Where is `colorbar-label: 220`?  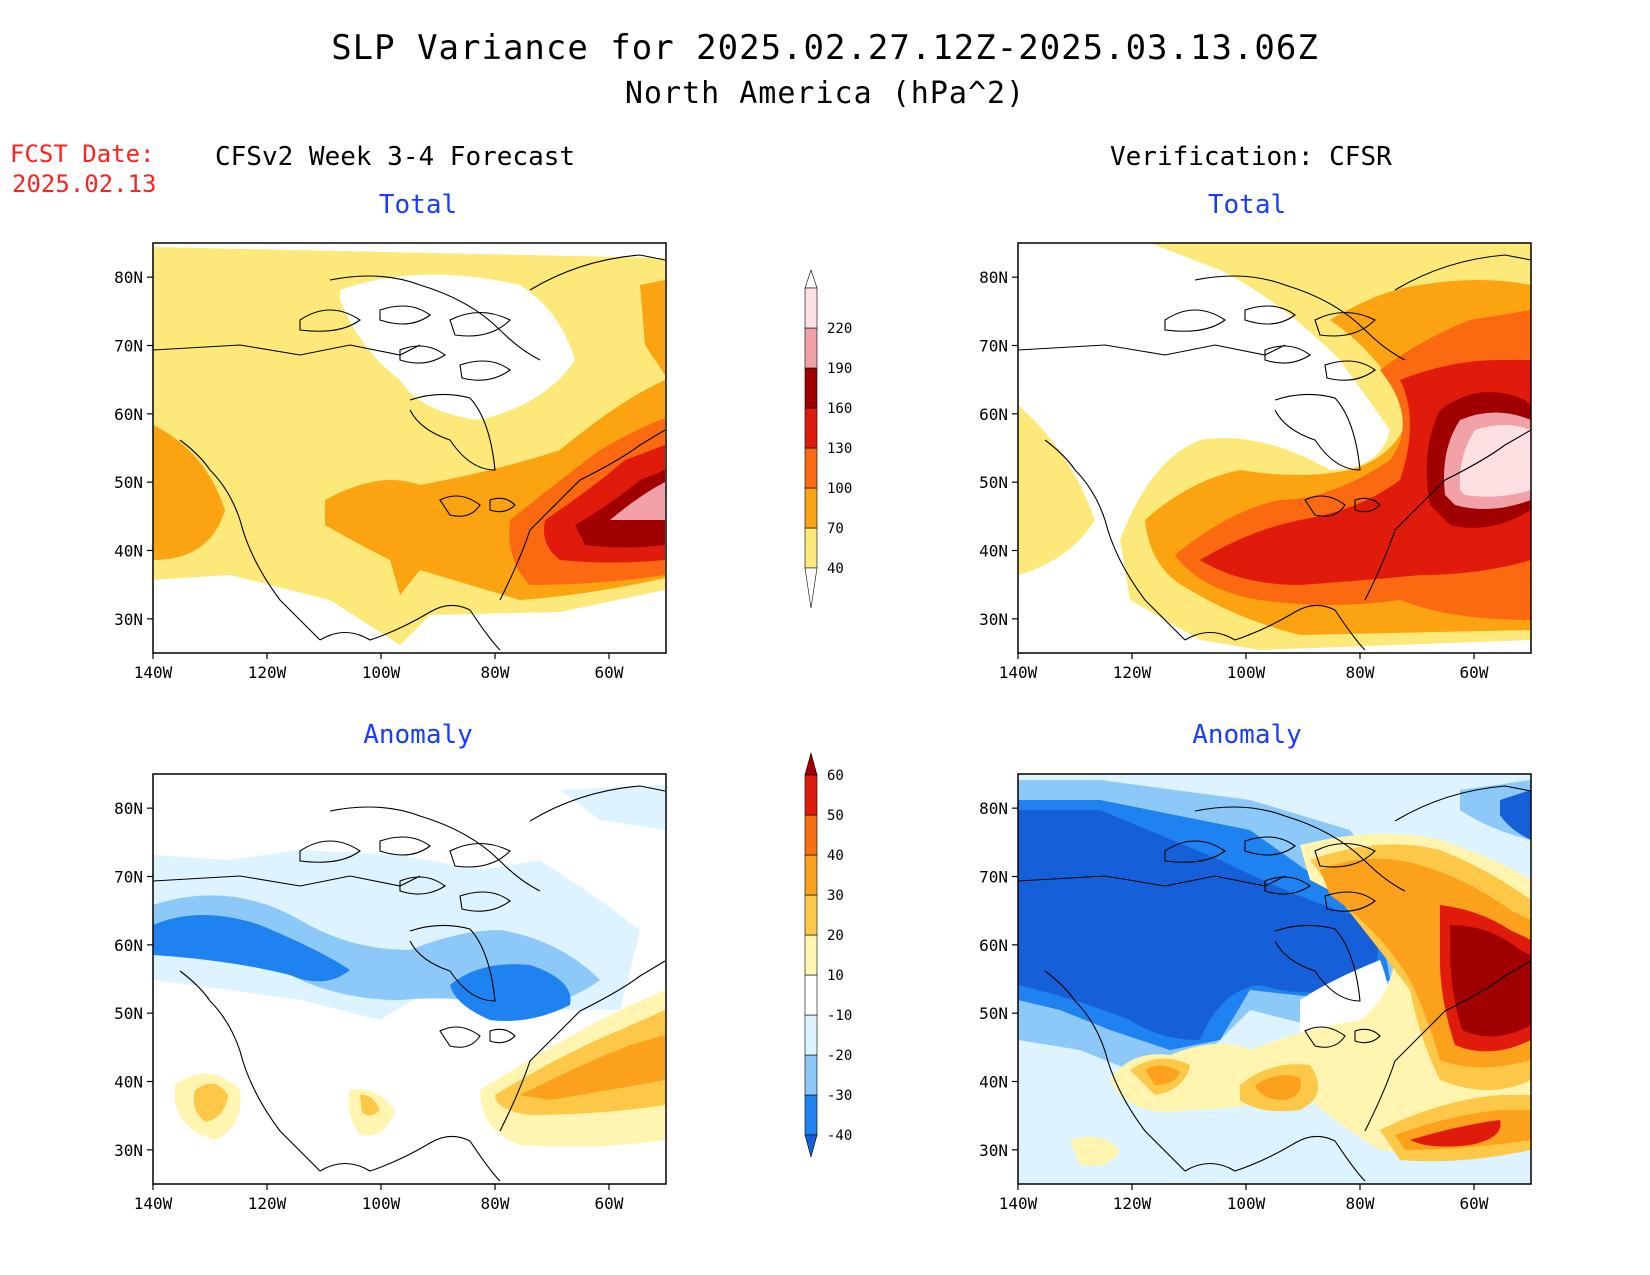
colorbar-label: 220 is located at coordinates (839, 329).